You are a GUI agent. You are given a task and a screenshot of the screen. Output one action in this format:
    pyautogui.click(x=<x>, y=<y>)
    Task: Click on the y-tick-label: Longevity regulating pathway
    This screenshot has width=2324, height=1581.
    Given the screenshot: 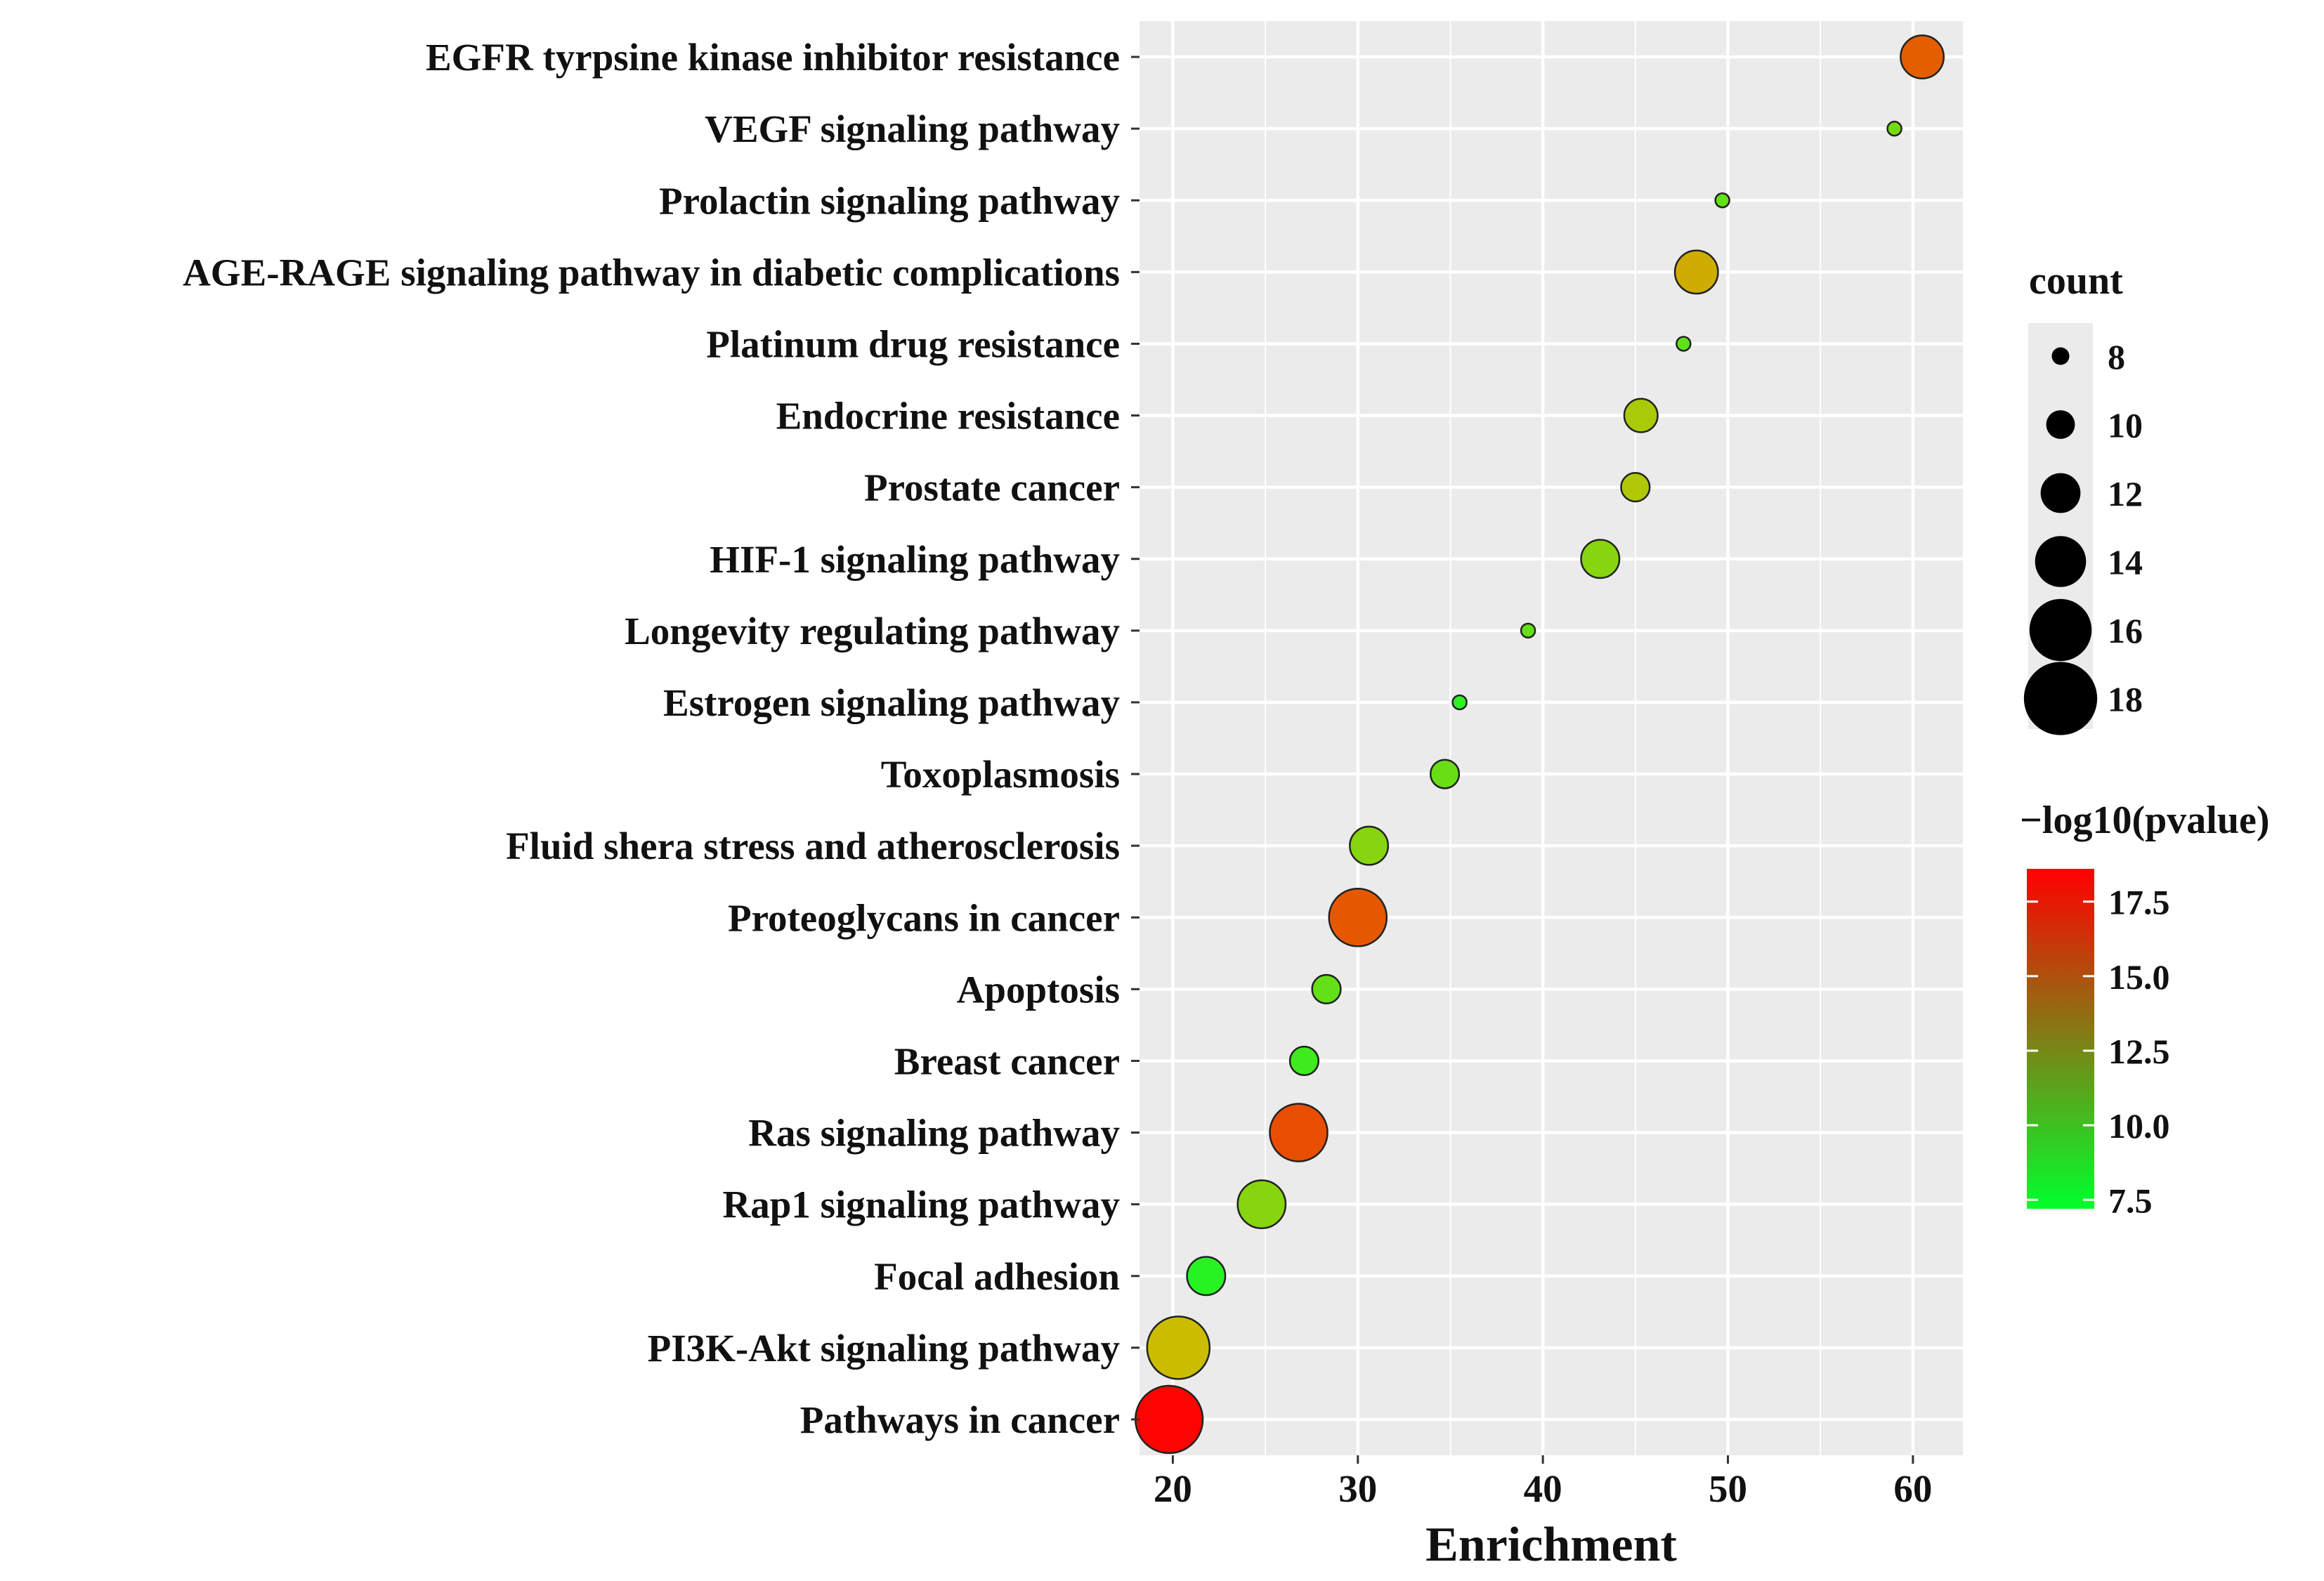 What is the action you would take?
    pyautogui.click(x=872, y=631)
    